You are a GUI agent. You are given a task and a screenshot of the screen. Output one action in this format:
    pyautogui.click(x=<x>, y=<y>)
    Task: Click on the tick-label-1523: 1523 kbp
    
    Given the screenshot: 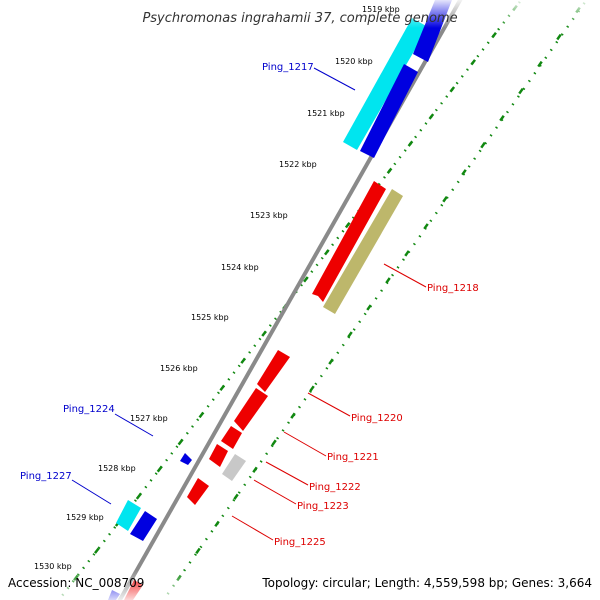 What is the action you would take?
    pyautogui.click(x=269, y=215)
    